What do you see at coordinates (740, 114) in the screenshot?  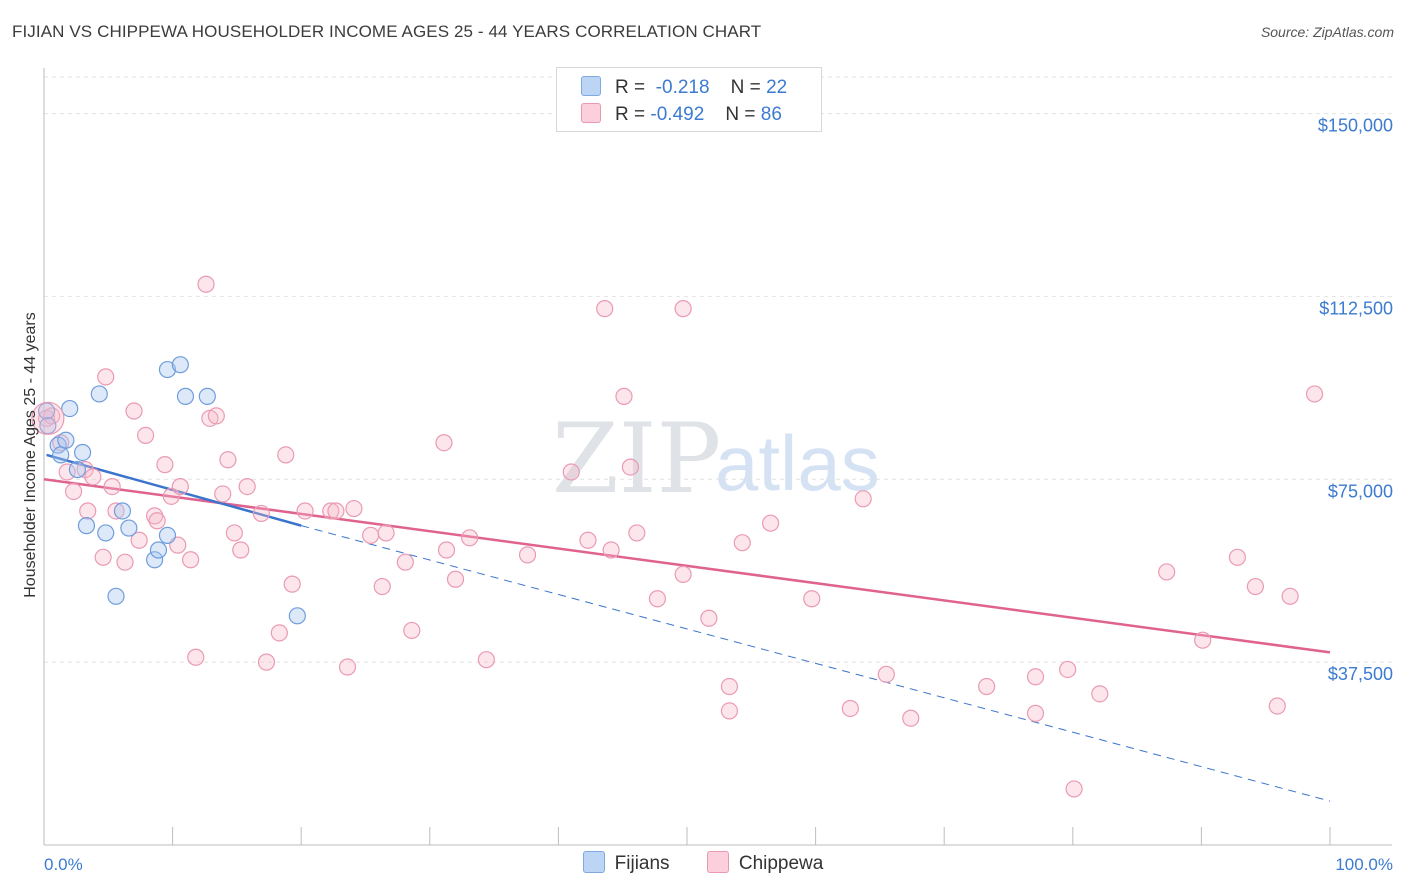 I see `legend-n-label: N =` at bounding box center [740, 114].